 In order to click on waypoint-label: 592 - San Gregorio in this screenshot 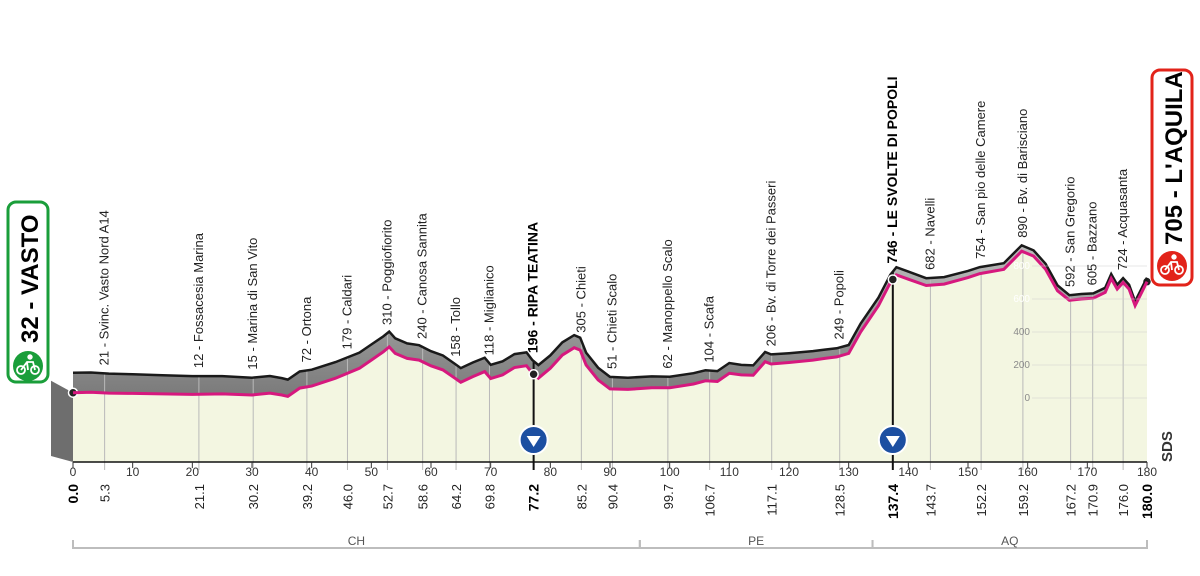, I will do `click(1070, 231)`.